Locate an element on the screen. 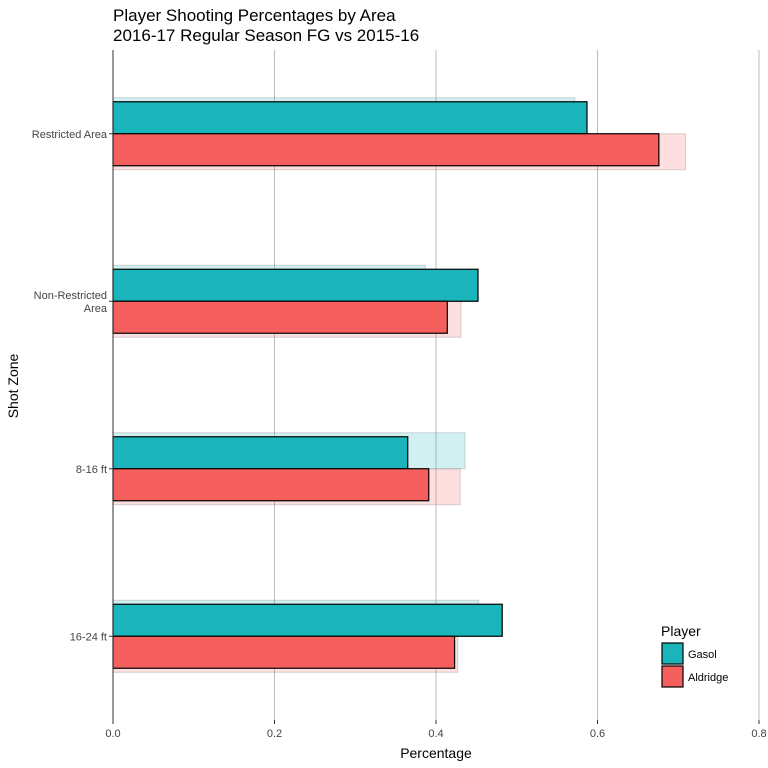 This screenshot has width=768, height=768. legend-title: Player is located at coordinates (681, 631).